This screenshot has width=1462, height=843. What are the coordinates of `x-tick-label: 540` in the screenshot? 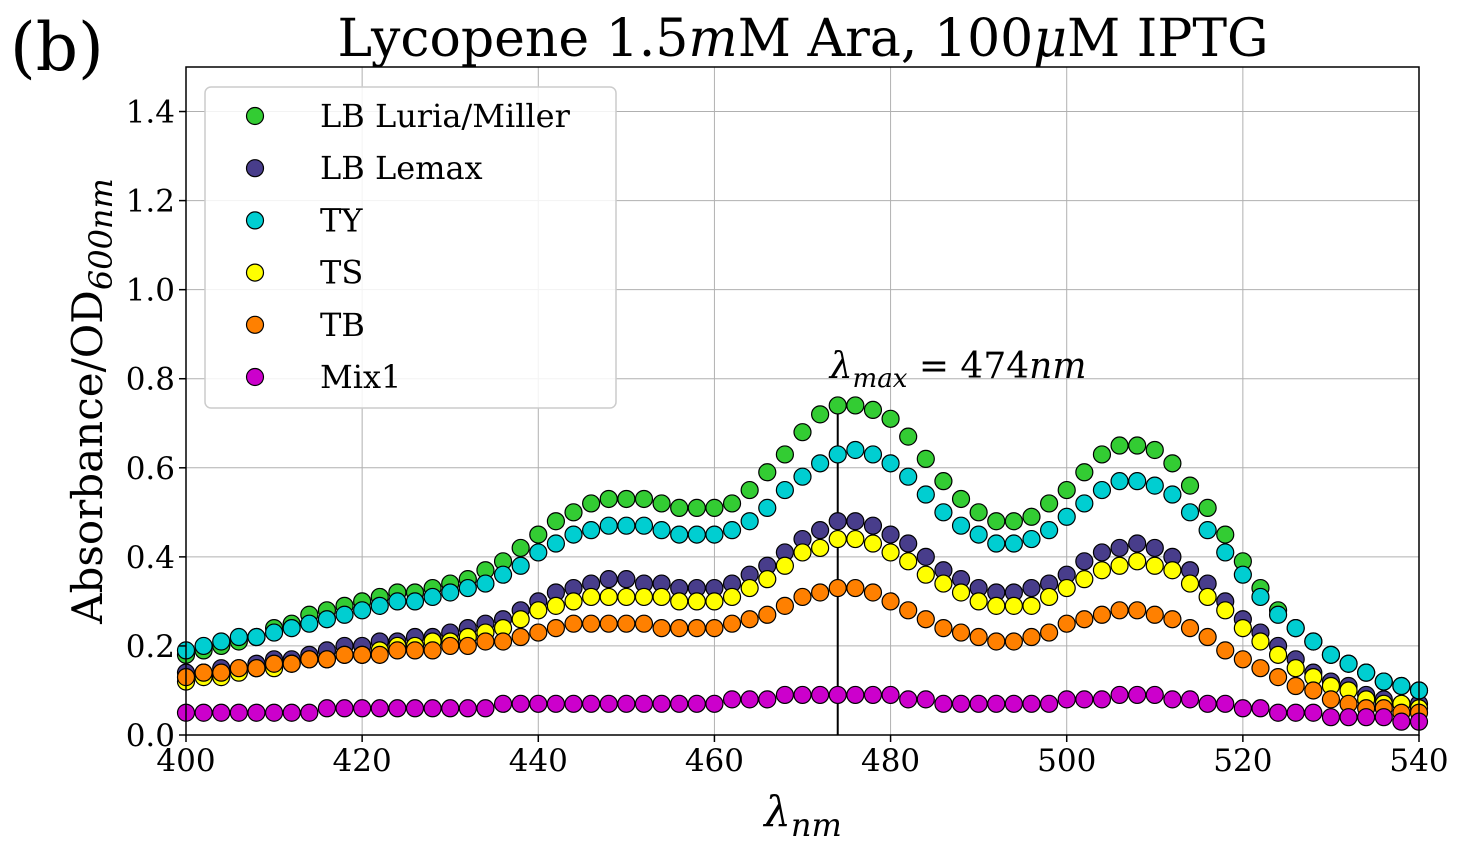 It's located at (1418, 761).